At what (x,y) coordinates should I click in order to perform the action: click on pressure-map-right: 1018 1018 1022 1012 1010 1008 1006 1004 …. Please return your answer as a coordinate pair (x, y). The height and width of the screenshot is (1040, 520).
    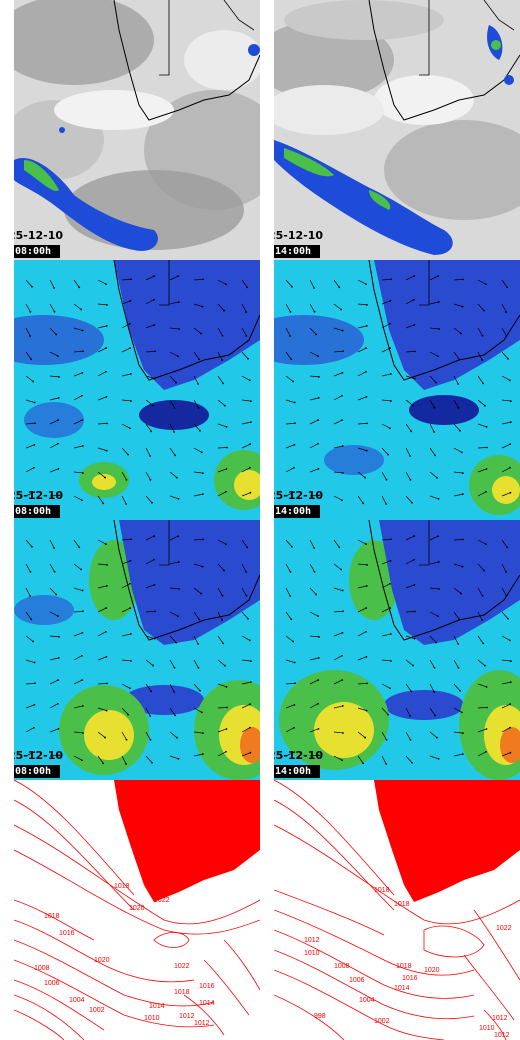
    Looking at the image, I should click on (397, 910).